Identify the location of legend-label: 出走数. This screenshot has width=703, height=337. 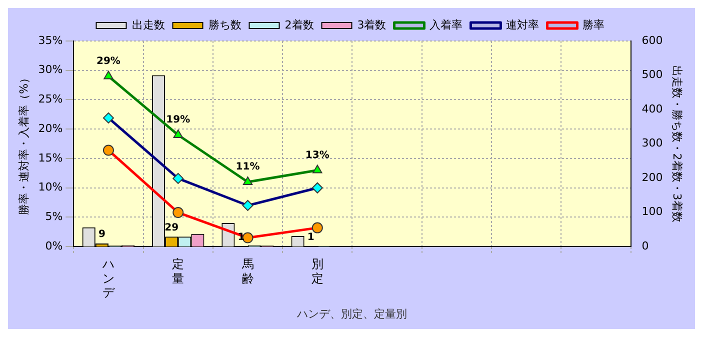
(148, 25).